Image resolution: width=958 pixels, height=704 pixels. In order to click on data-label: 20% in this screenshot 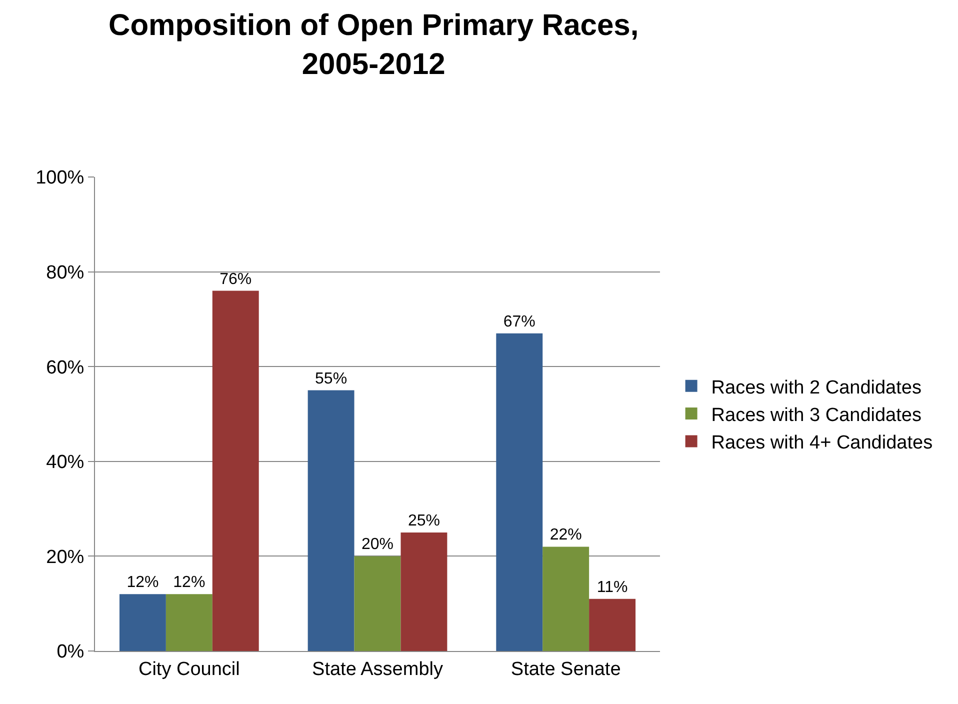, I will do `click(377, 545)`.